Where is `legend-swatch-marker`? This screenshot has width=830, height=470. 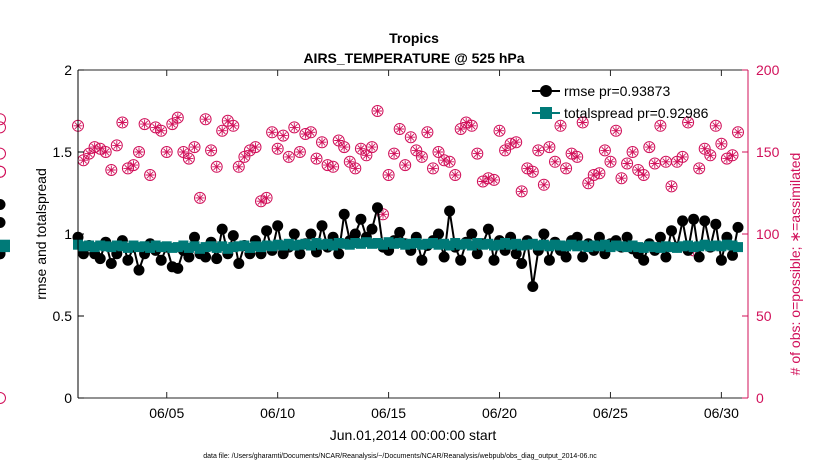 legend-swatch-marker is located at coordinates (546, 113).